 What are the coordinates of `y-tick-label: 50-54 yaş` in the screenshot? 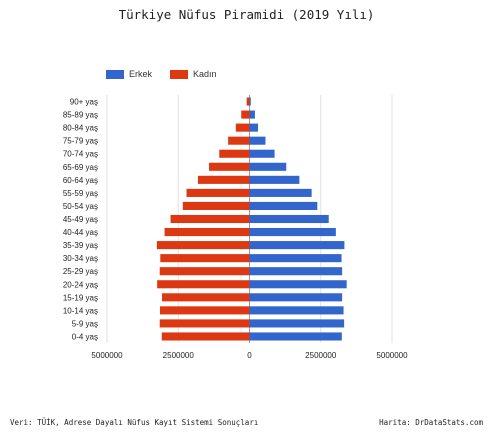 It's located at (80, 206).